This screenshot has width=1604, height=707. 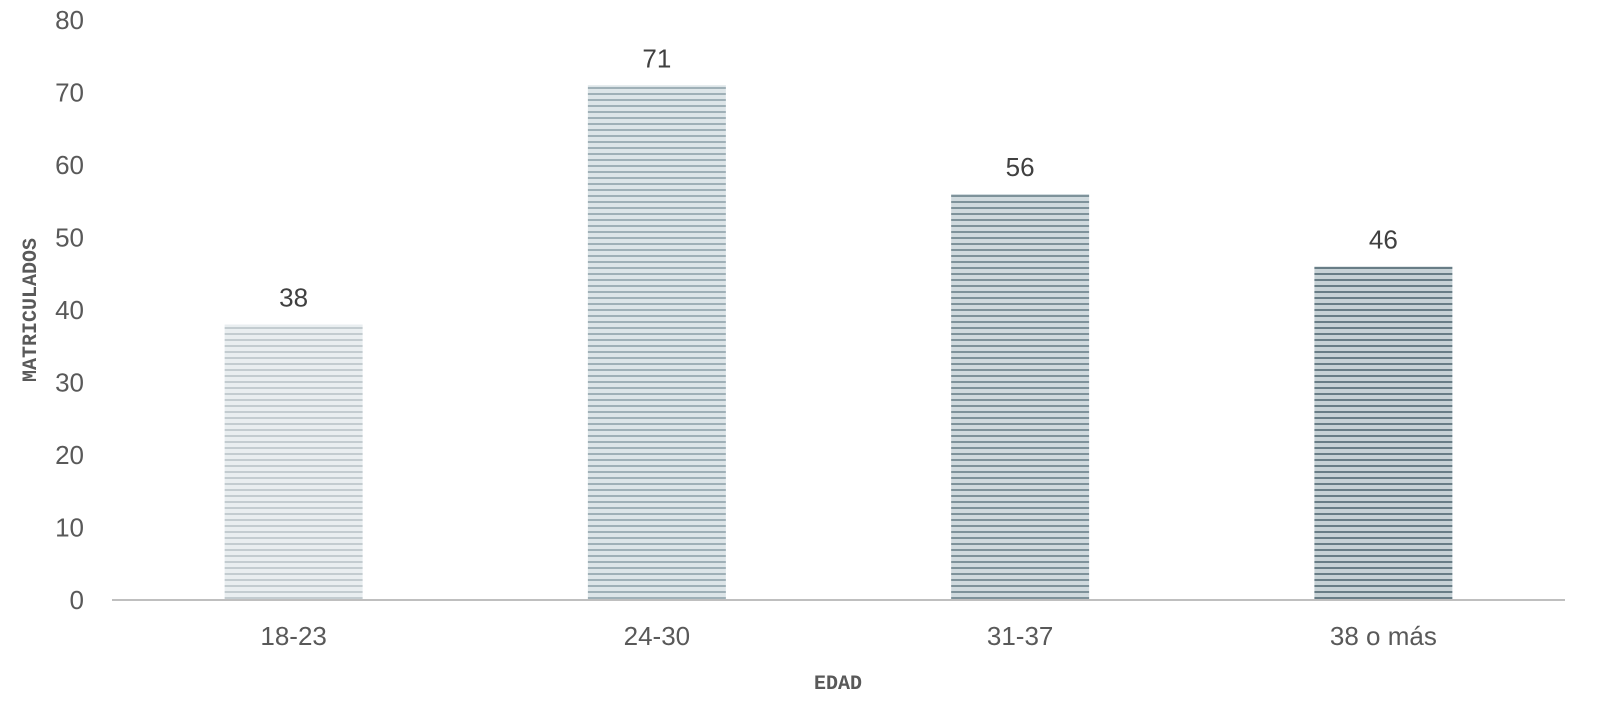 I want to click on y-tick-label: 10, so click(x=69, y=528).